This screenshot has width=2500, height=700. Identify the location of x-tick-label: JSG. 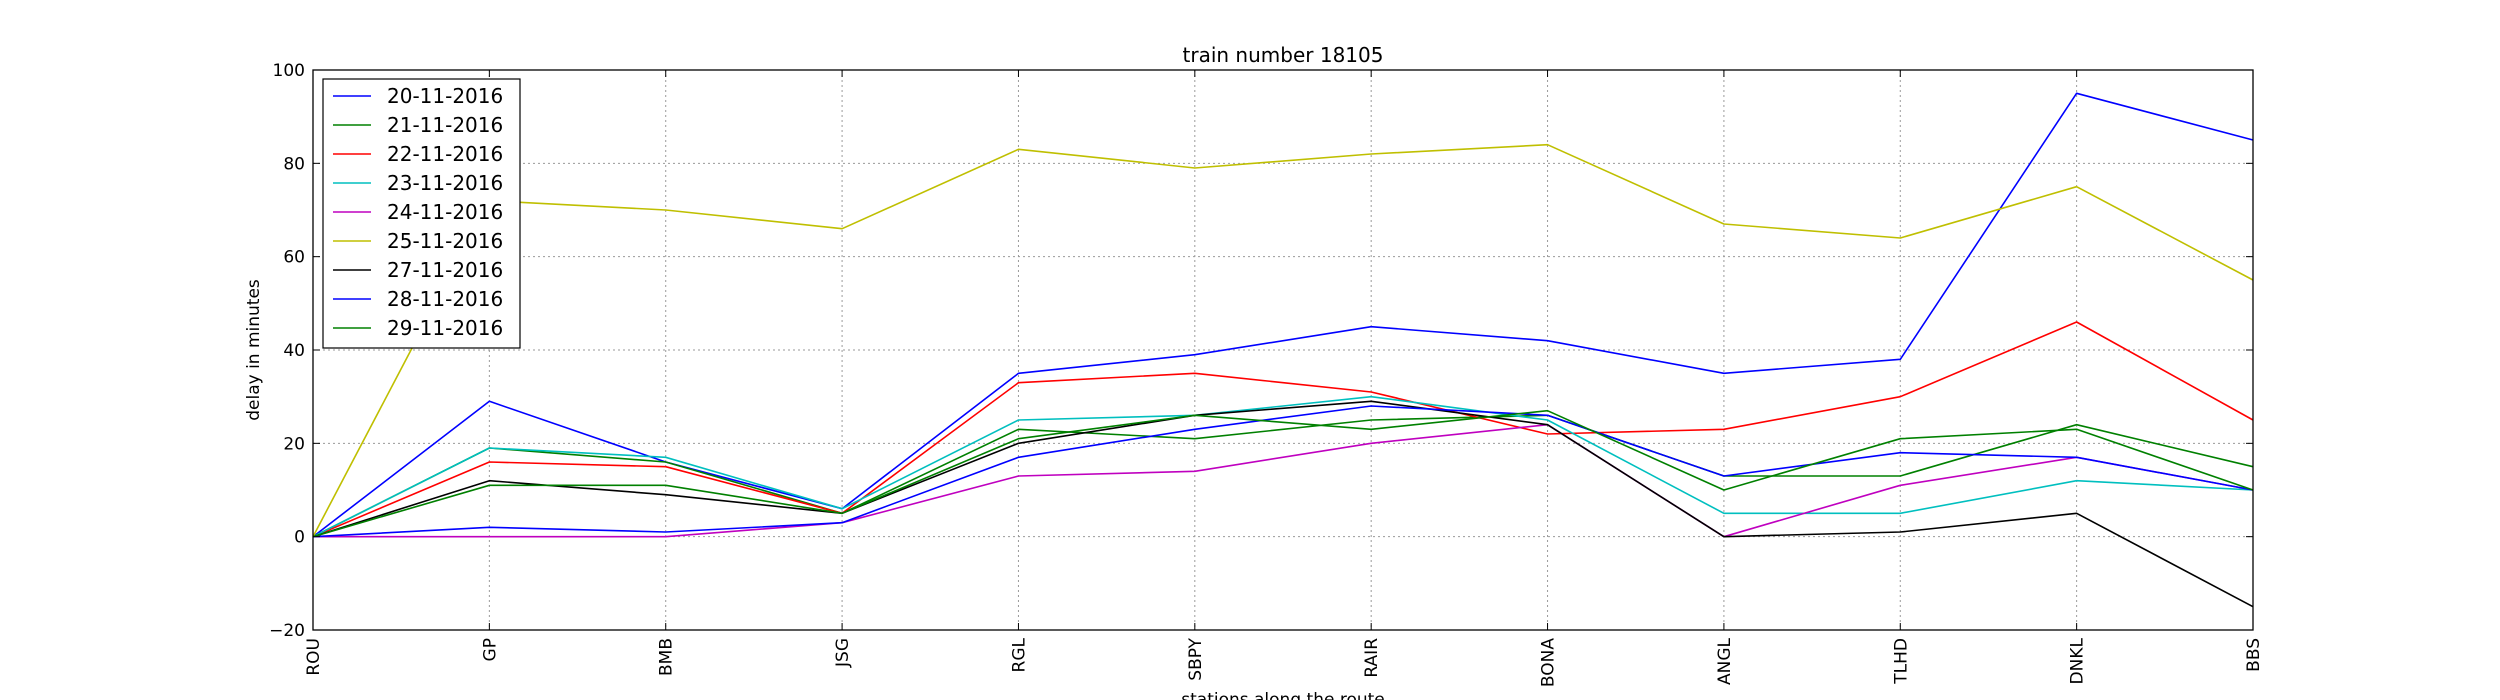
(843, 653).